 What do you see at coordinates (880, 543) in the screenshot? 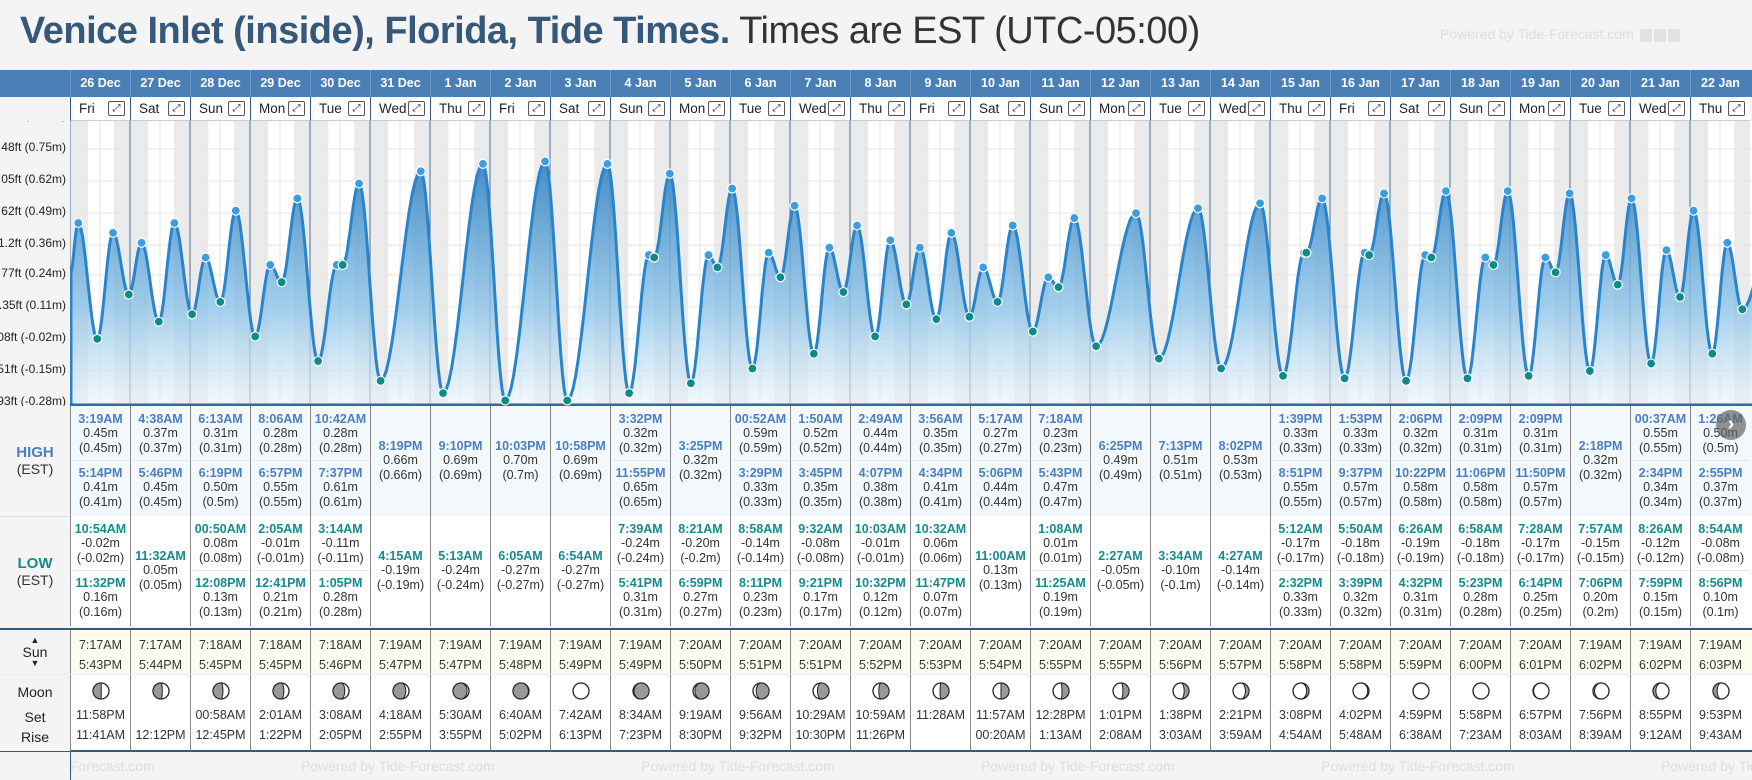
I see `low-tide-height: -0.01m` at bounding box center [880, 543].